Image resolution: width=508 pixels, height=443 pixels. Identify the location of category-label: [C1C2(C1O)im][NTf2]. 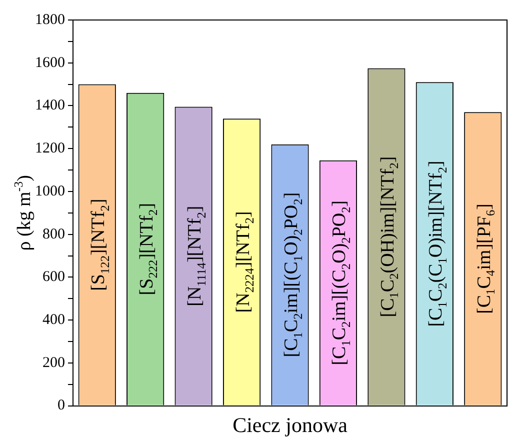
(438, 243).